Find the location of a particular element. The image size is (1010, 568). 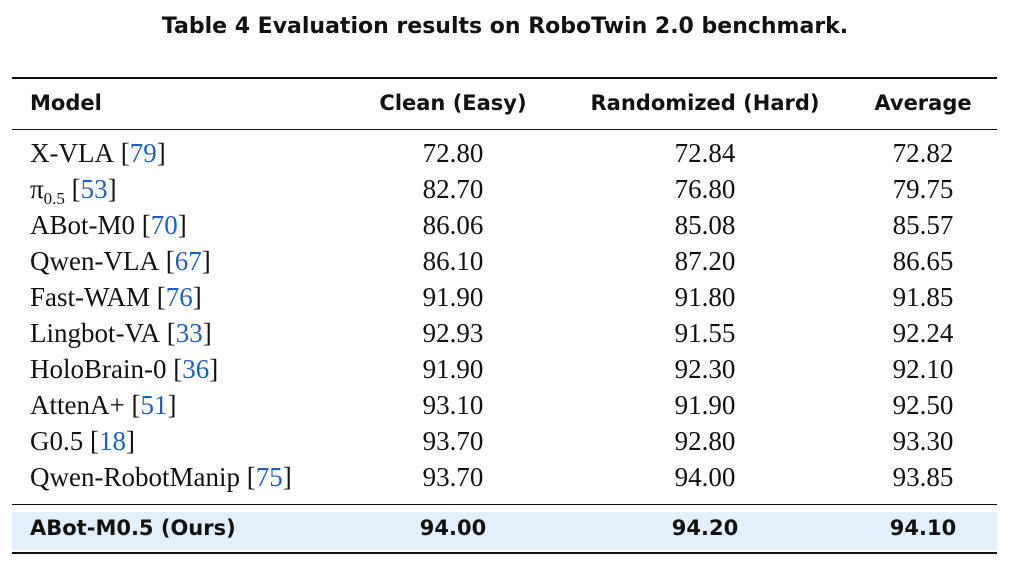

value-cell: 93.30 is located at coordinates (923, 441).